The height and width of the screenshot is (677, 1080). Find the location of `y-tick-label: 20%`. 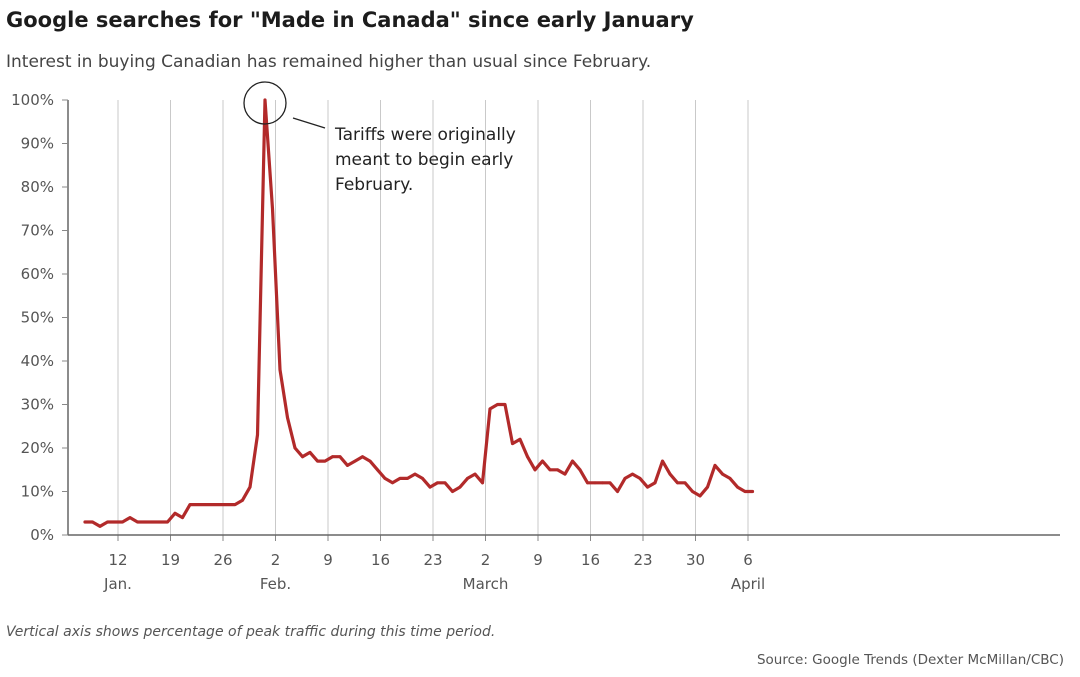

y-tick-label: 20% is located at coordinates (37, 448).